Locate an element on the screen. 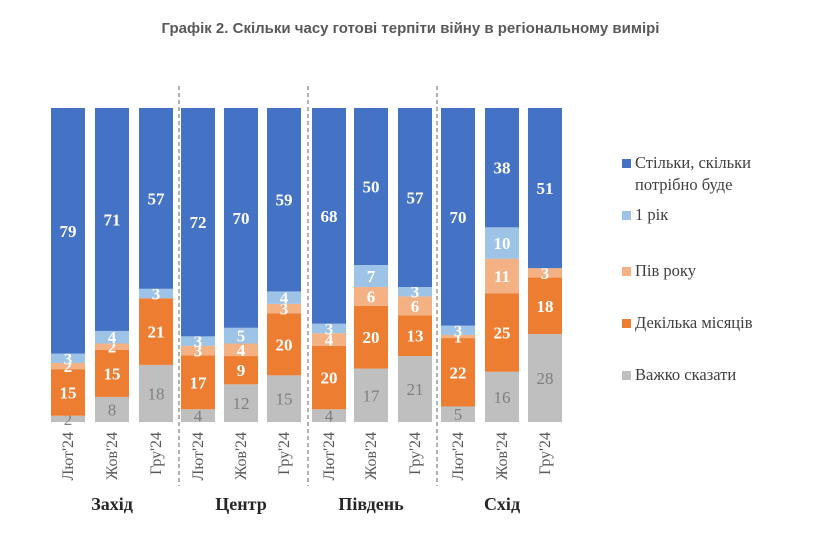 This screenshot has height=555, width=821. data-label: 10 is located at coordinates (502, 243).